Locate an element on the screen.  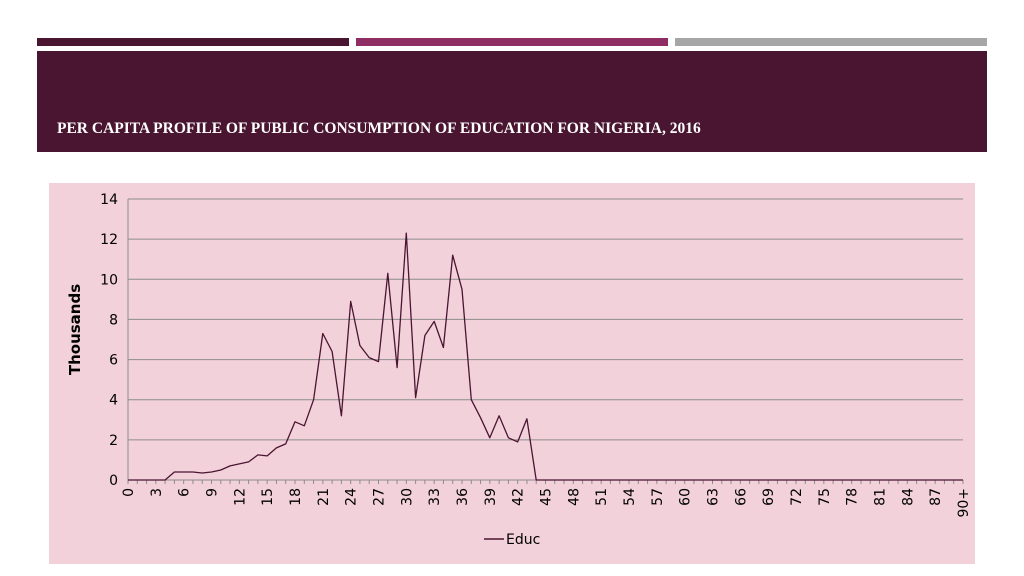
y-axis-label: Thousands is located at coordinates (75, 329).